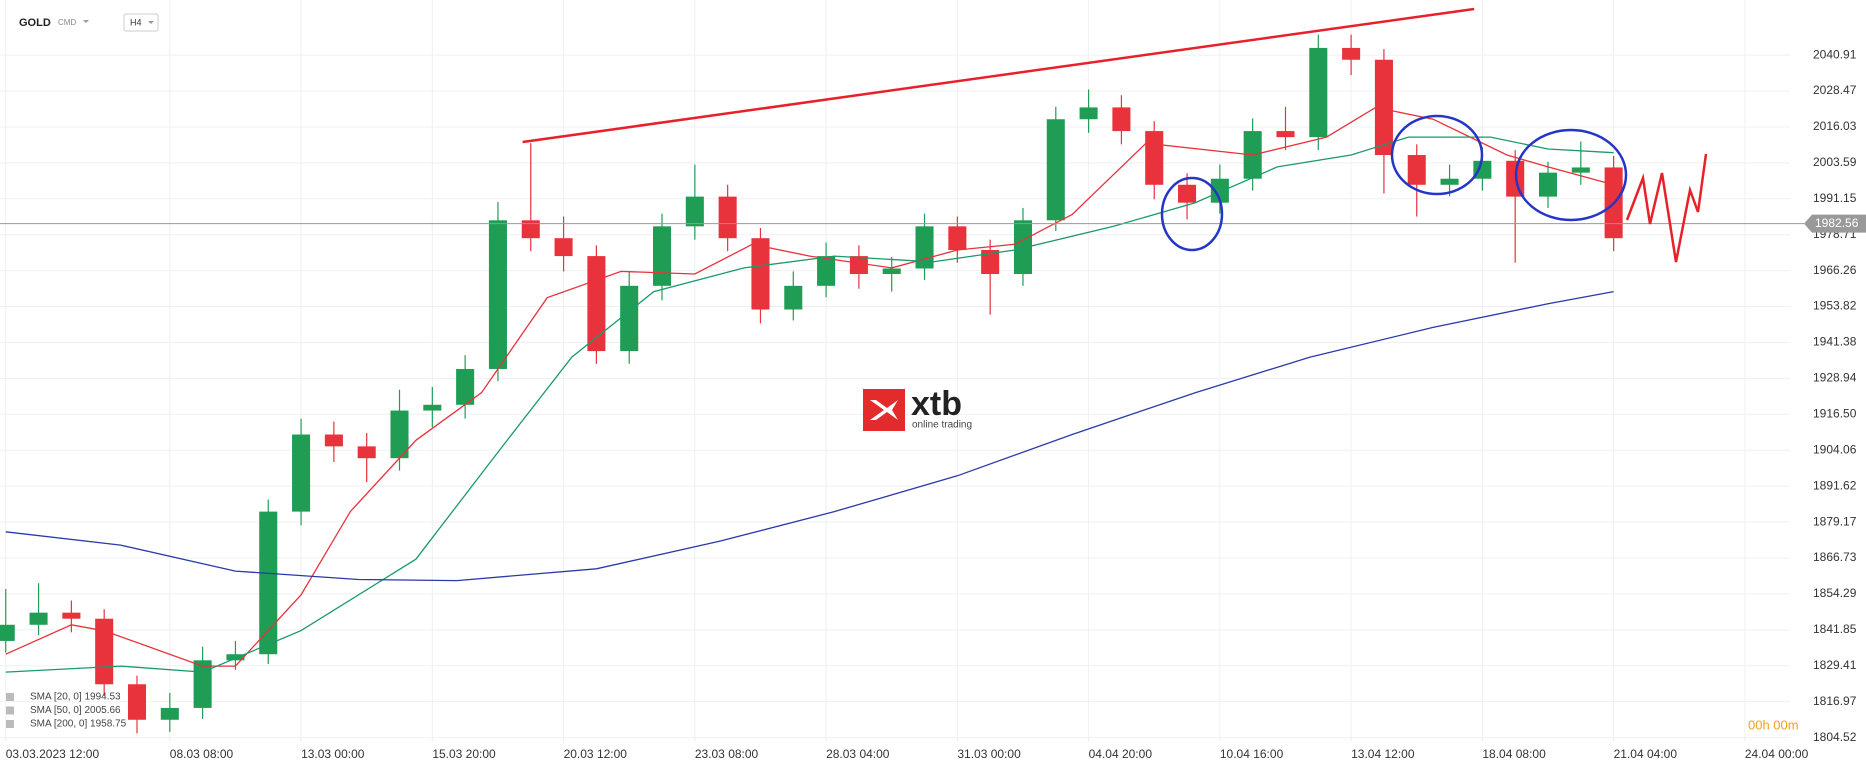 The image size is (1866, 767). What do you see at coordinates (884, 410) in the screenshot?
I see `logo-x` at bounding box center [884, 410].